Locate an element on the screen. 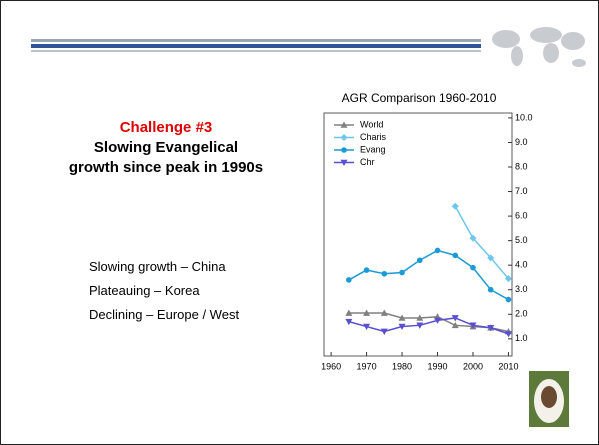 This screenshot has height=445, width=599. x-tick-label: 1990 is located at coordinates (437, 366).